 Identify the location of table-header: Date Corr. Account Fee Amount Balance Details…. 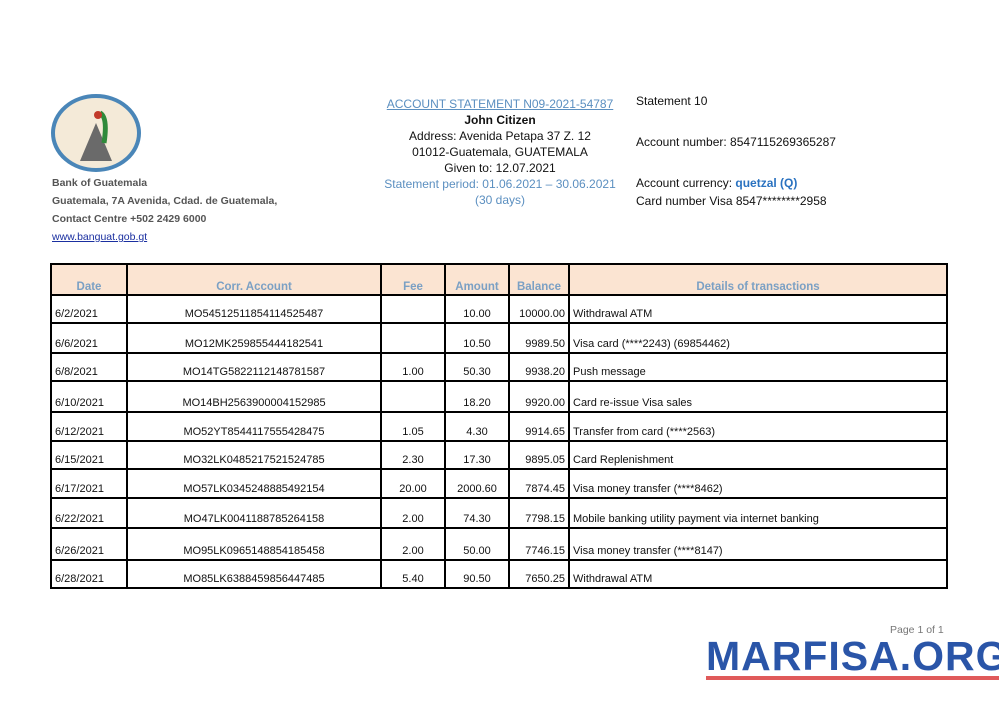
(499, 279).